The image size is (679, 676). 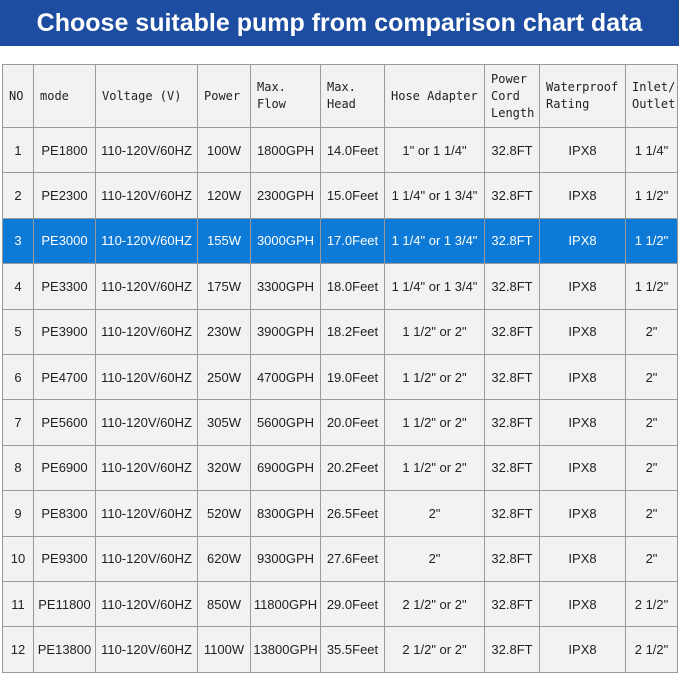 What do you see at coordinates (224, 286) in the screenshot?
I see `table-cell: 175W` at bounding box center [224, 286].